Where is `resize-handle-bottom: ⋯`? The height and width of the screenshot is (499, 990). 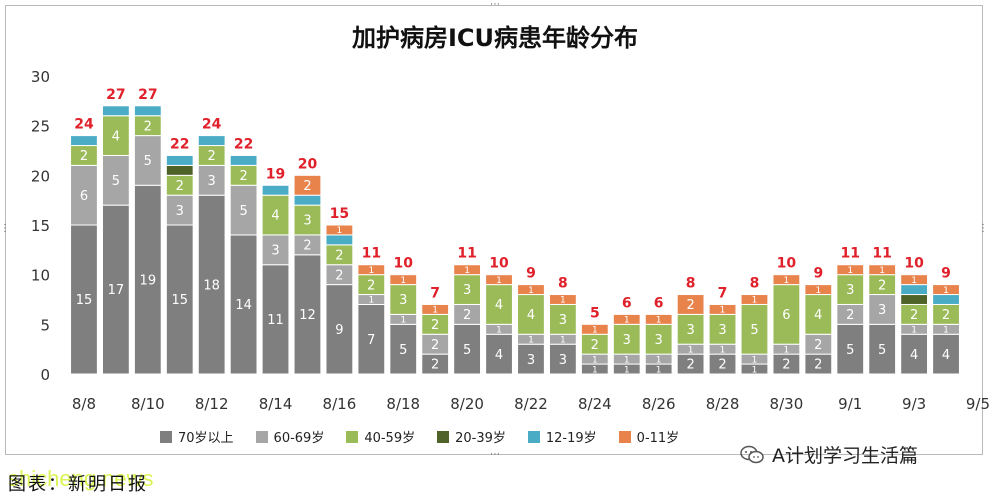
resize-handle-bottom: ⋯ is located at coordinates (495, 454).